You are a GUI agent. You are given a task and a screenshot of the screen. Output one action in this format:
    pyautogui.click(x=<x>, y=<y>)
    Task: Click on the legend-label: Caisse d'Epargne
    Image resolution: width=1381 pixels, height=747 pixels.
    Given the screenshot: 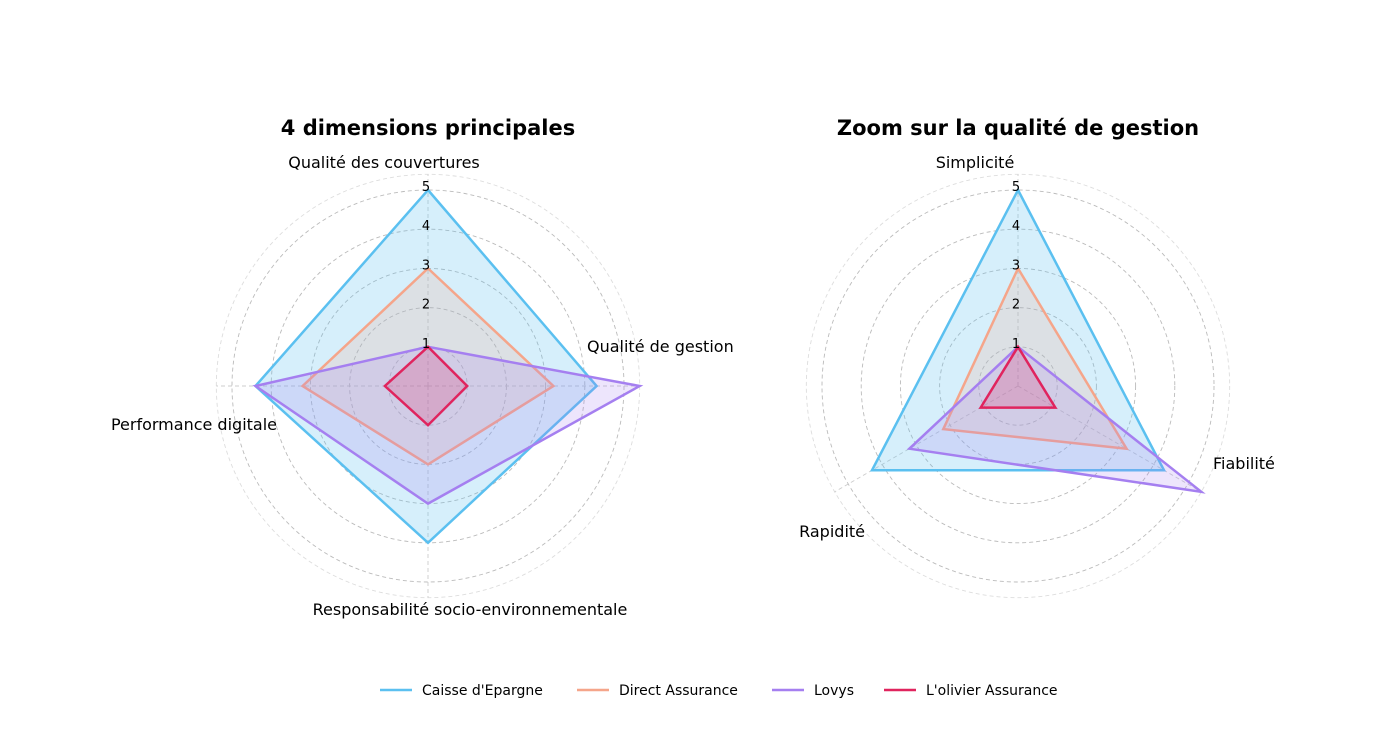 What is the action you would take?
    pyautogui.click(x=482, y=691)
    